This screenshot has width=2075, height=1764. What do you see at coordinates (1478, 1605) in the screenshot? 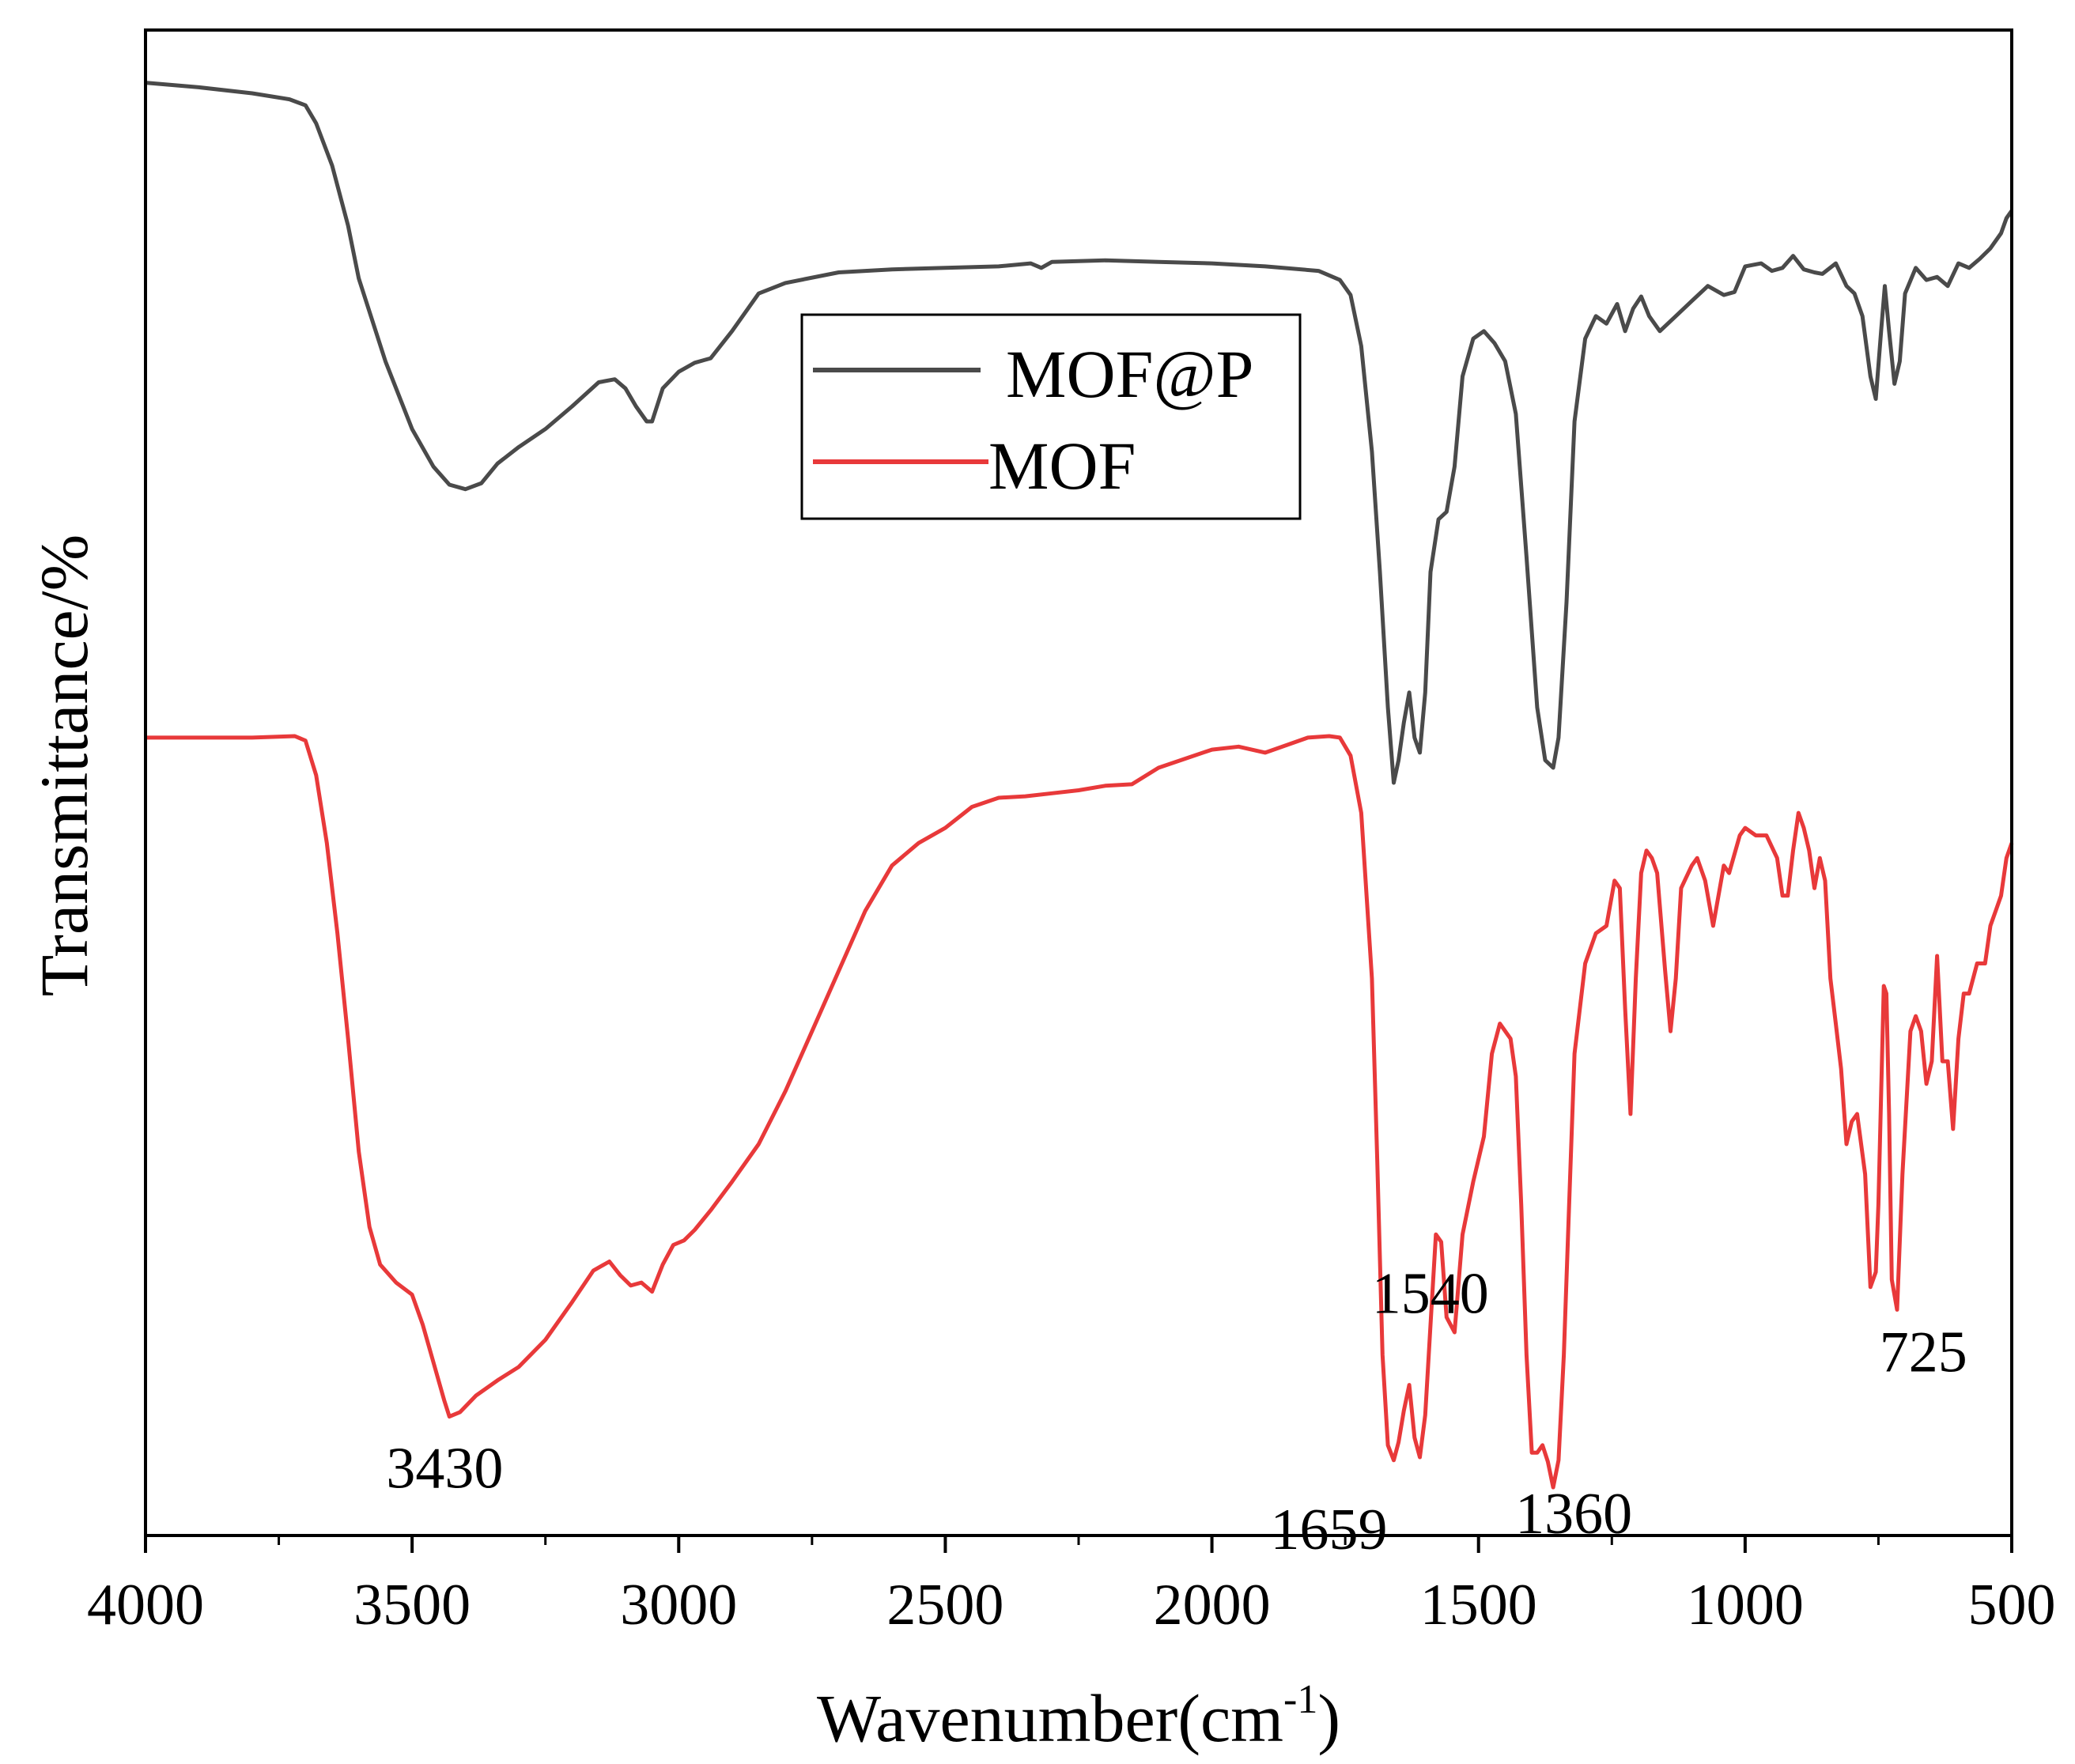
I see `x-tick-label: 1500` at bounding box center [1478, 1605].